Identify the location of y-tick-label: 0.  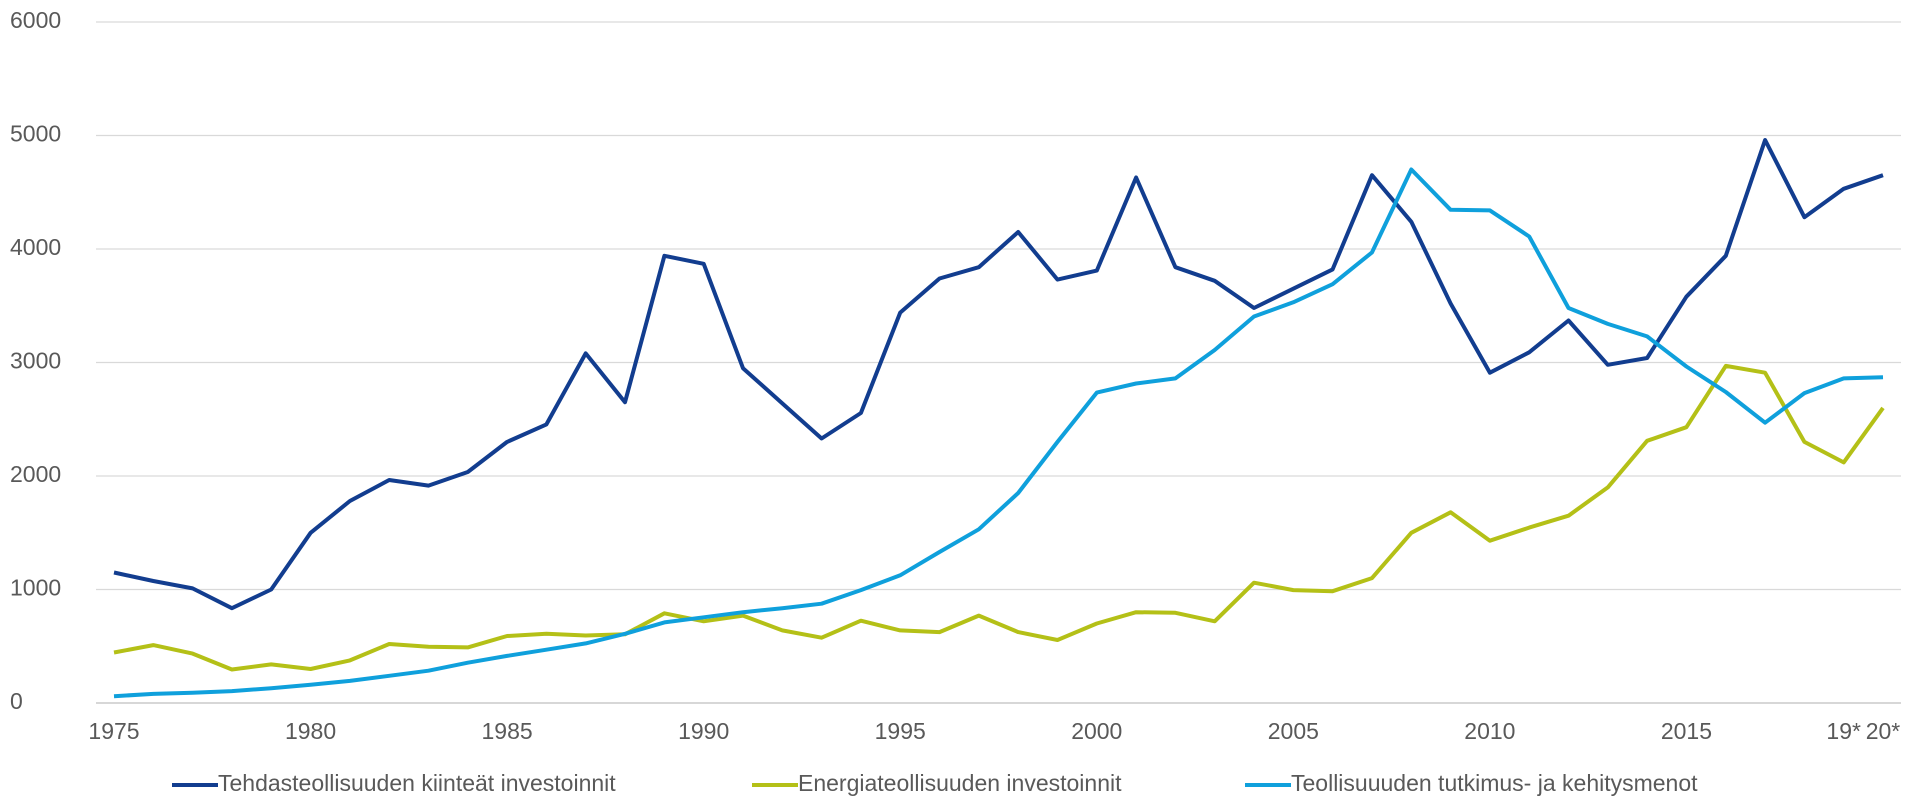
(16, 701).